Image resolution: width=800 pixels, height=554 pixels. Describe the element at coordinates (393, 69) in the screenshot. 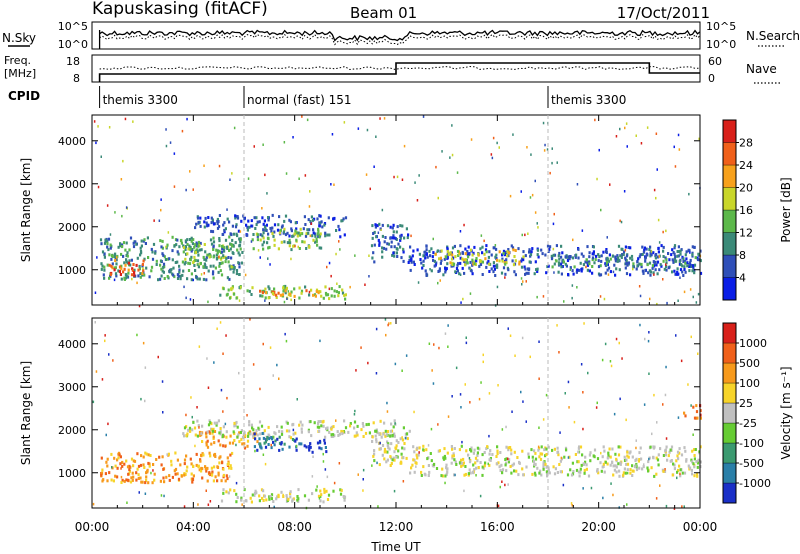

I see `freq-strip: Freq. [MHz] 18 8 60 0 Nave` at that location.